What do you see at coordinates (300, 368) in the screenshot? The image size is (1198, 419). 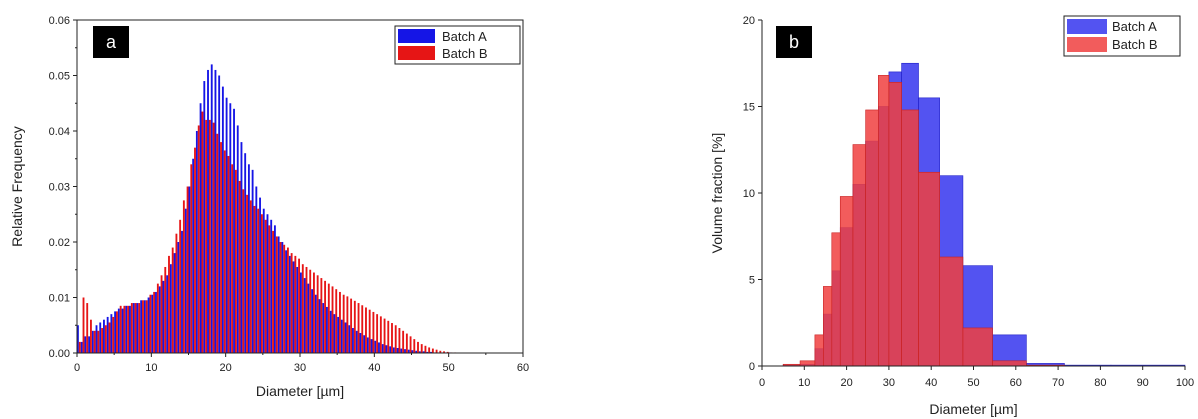 I see `x-tick-label-3: 30` at bounding box center [300, 368].